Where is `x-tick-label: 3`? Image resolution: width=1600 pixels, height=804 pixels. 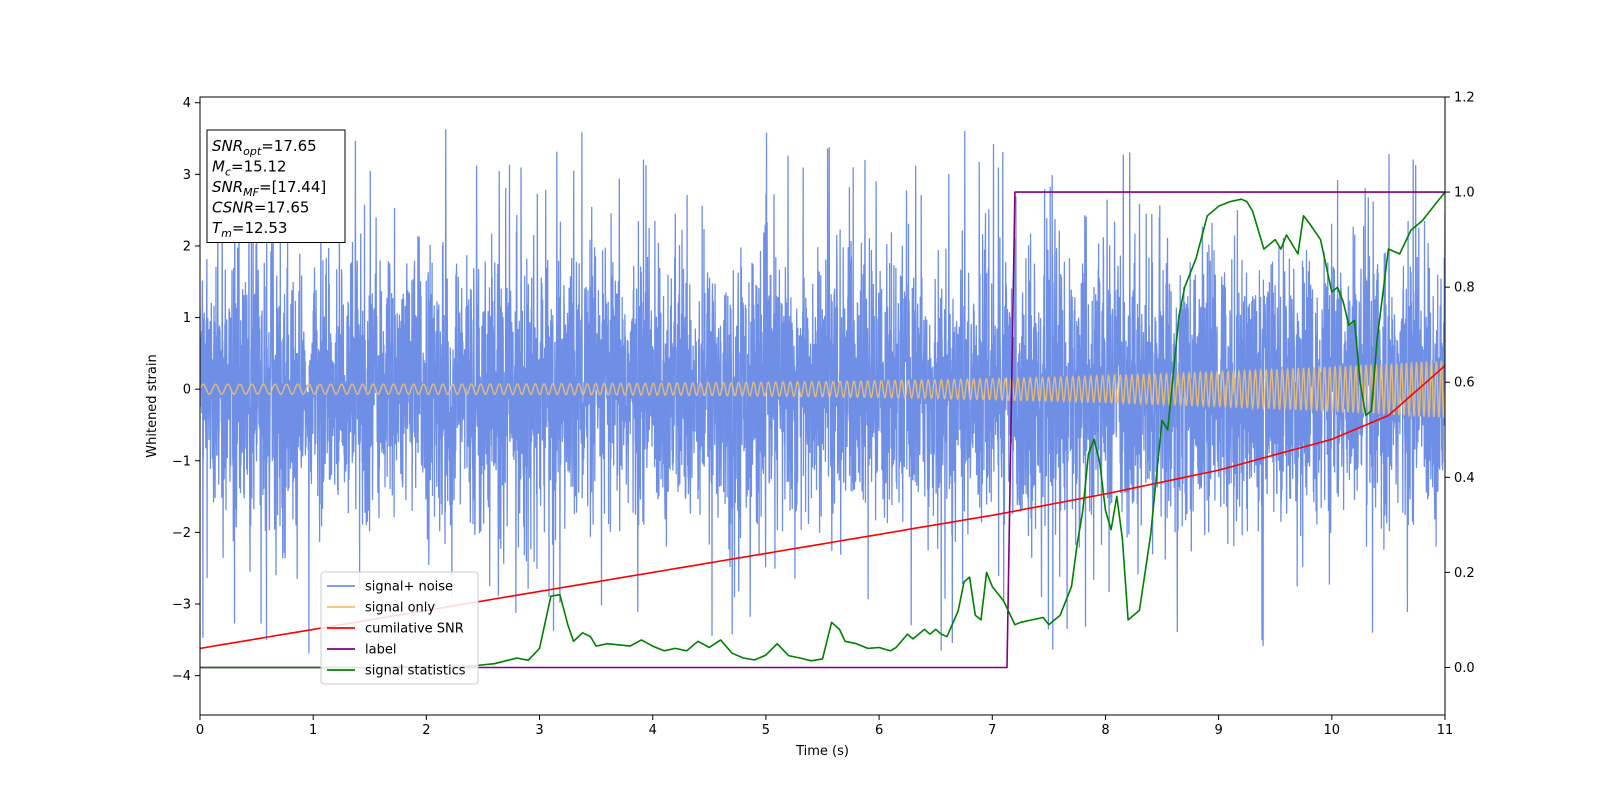 x-tick-label: 3 is located at coordinates (539, 730).